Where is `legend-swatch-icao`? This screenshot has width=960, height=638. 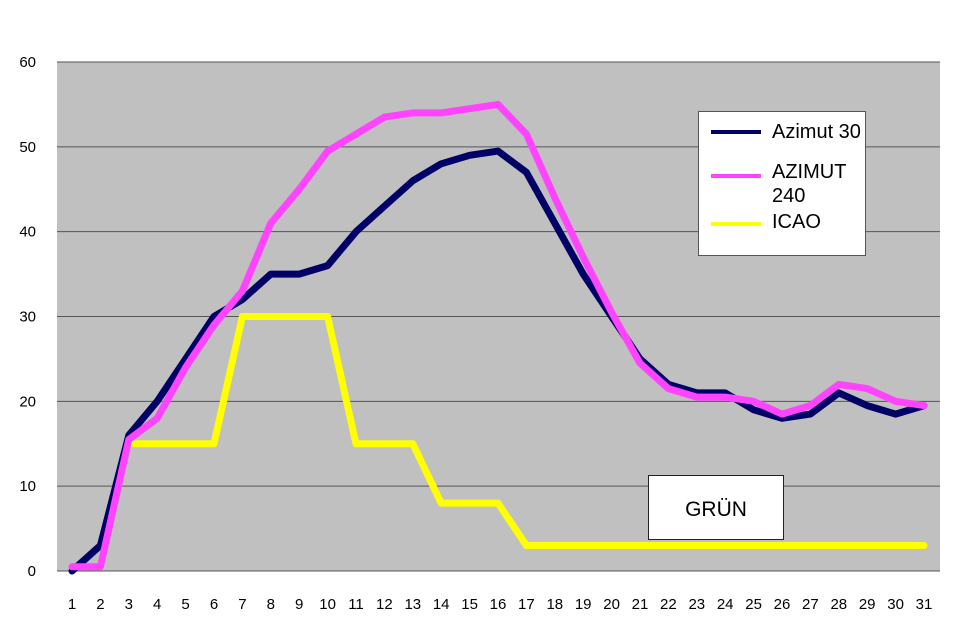 legend-swatch-icao is located at coordinates (736, 224).